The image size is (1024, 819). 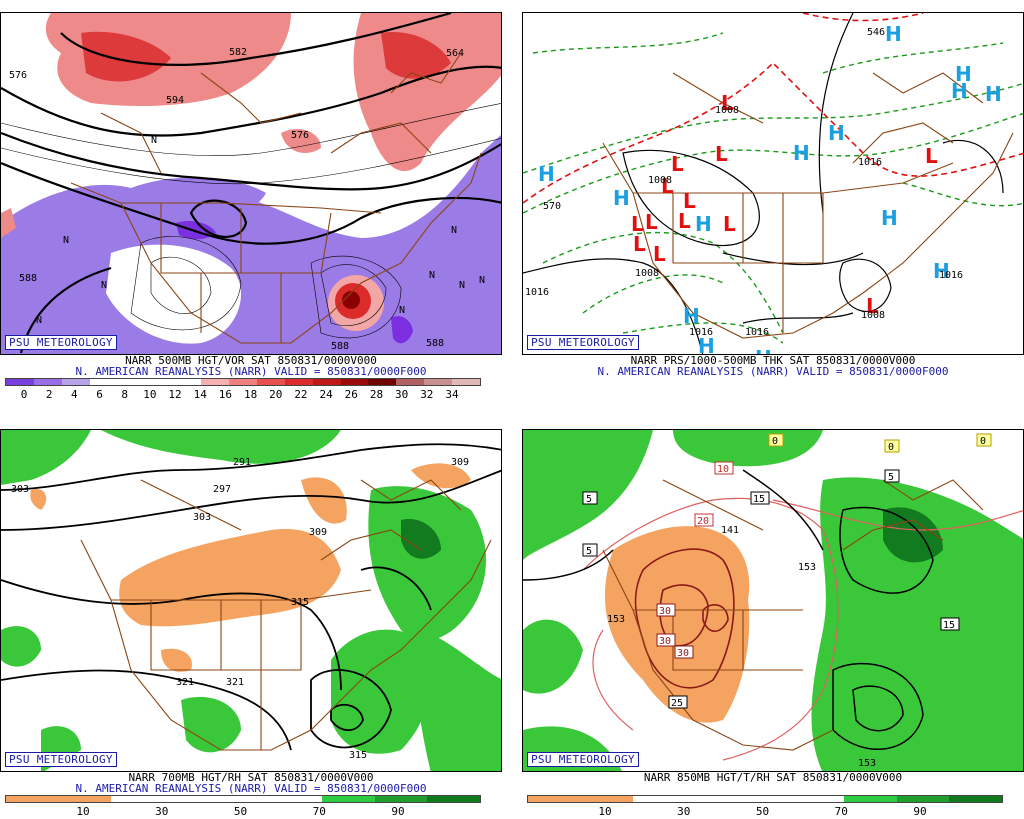 I want to click on map-title: NARR 700MB HGT/RH SAT 850831/0000V000, so click(x=251, y=777).